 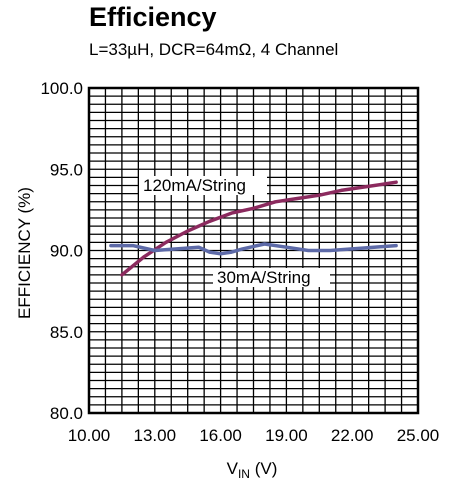 What do you see at coordinates (233, 468) in the screenshot?
I see `x-axis-label-main: V` at bounding box center [233, 468].